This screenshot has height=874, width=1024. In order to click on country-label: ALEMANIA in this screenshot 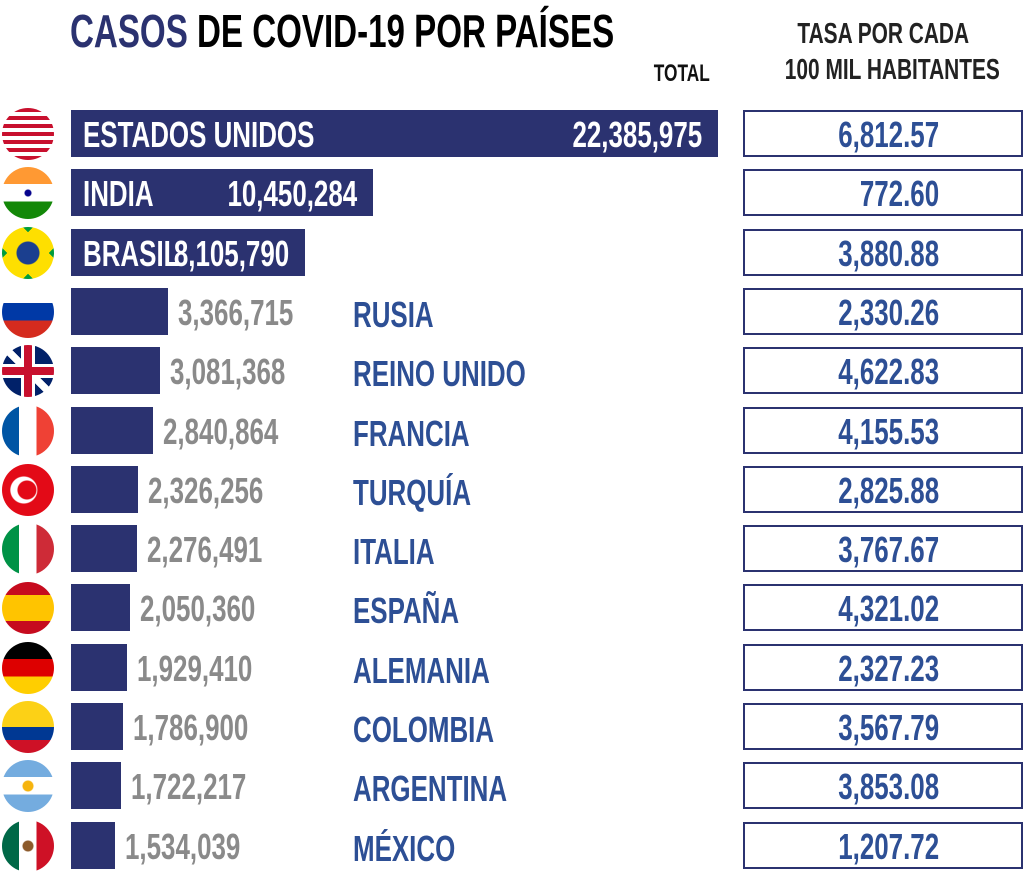, I will do `click(448, 671)`.